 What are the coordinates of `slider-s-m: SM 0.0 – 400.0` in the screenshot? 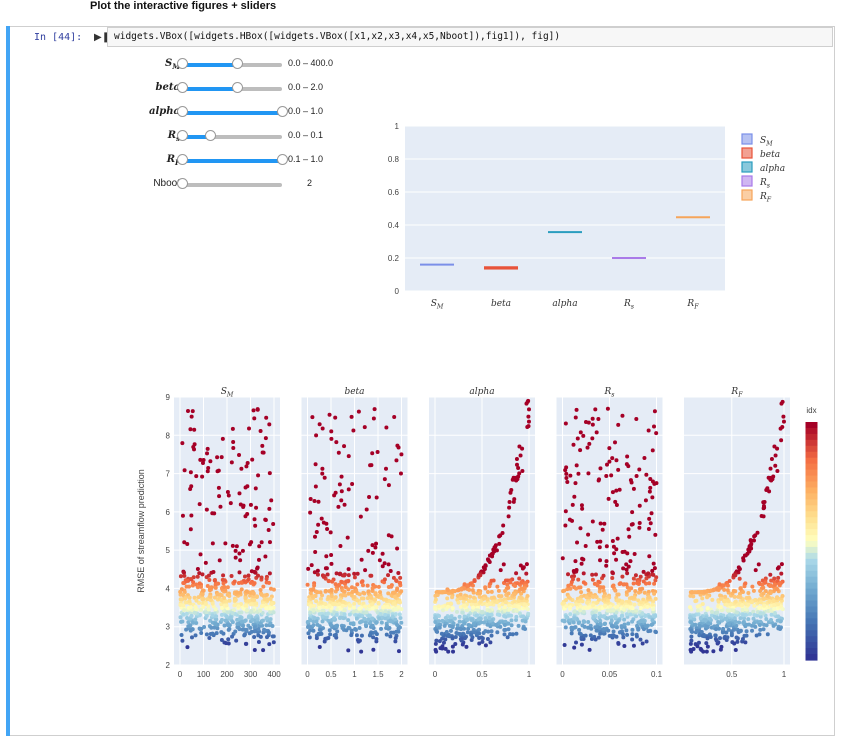 It's located at (230, 65).